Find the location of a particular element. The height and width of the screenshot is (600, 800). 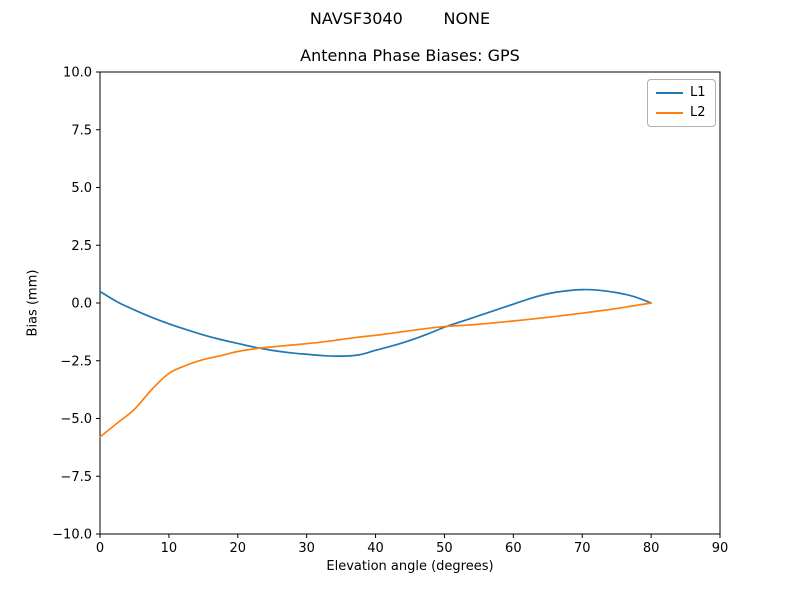

legend-entry: L1 is located at coordinates (681, 93).